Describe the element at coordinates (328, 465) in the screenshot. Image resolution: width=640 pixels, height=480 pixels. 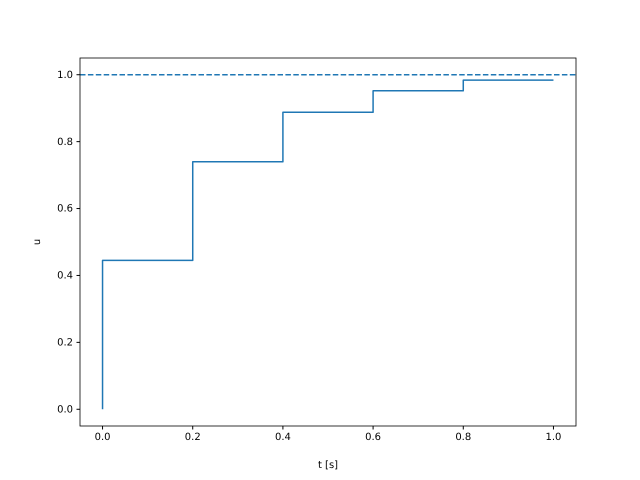
I see `x-axis-title: t [s]` at that location.